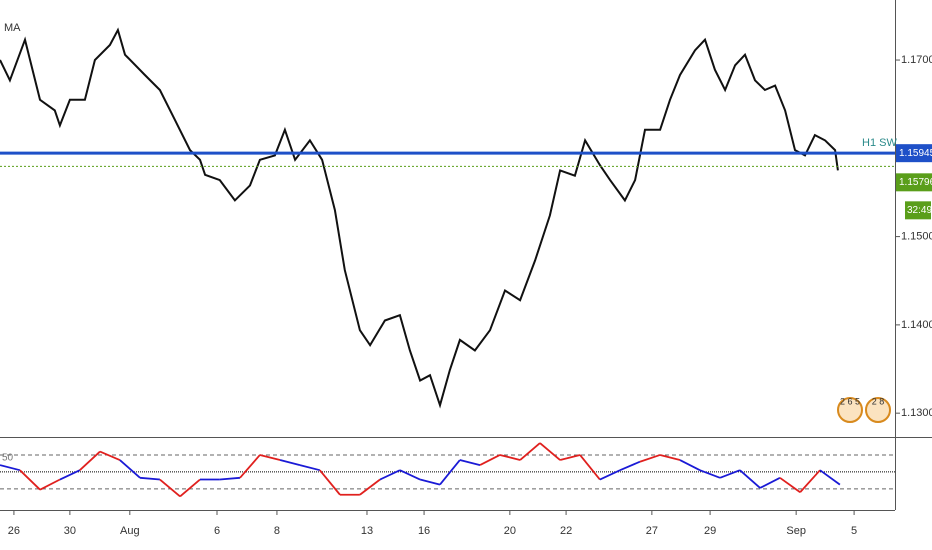 The height and width of the screenshot is (550, 932). Describe the element at coordinates (916, 413) in the screenshot. I see `y-tick-label: 1.13000` at that location.